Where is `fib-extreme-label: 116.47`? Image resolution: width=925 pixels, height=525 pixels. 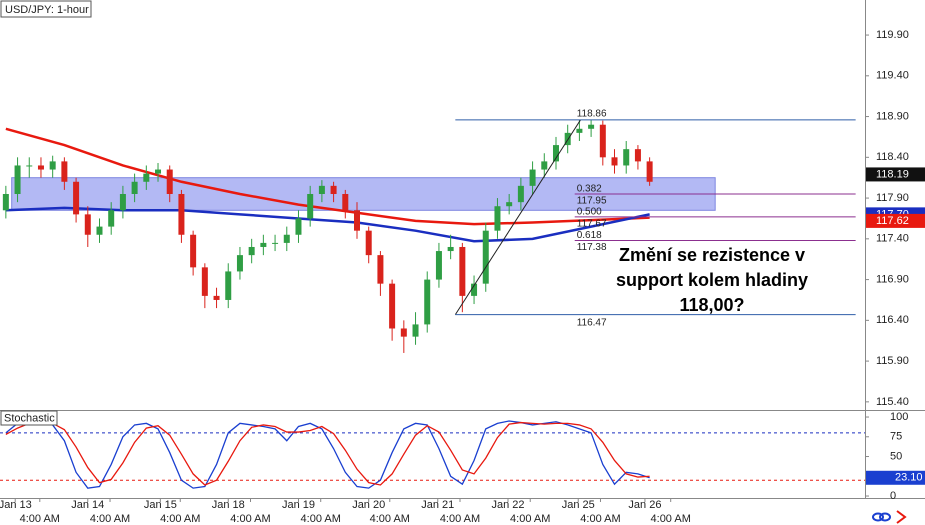
fib-extreme-label: 116.47 is located at coordinates (592, 322).